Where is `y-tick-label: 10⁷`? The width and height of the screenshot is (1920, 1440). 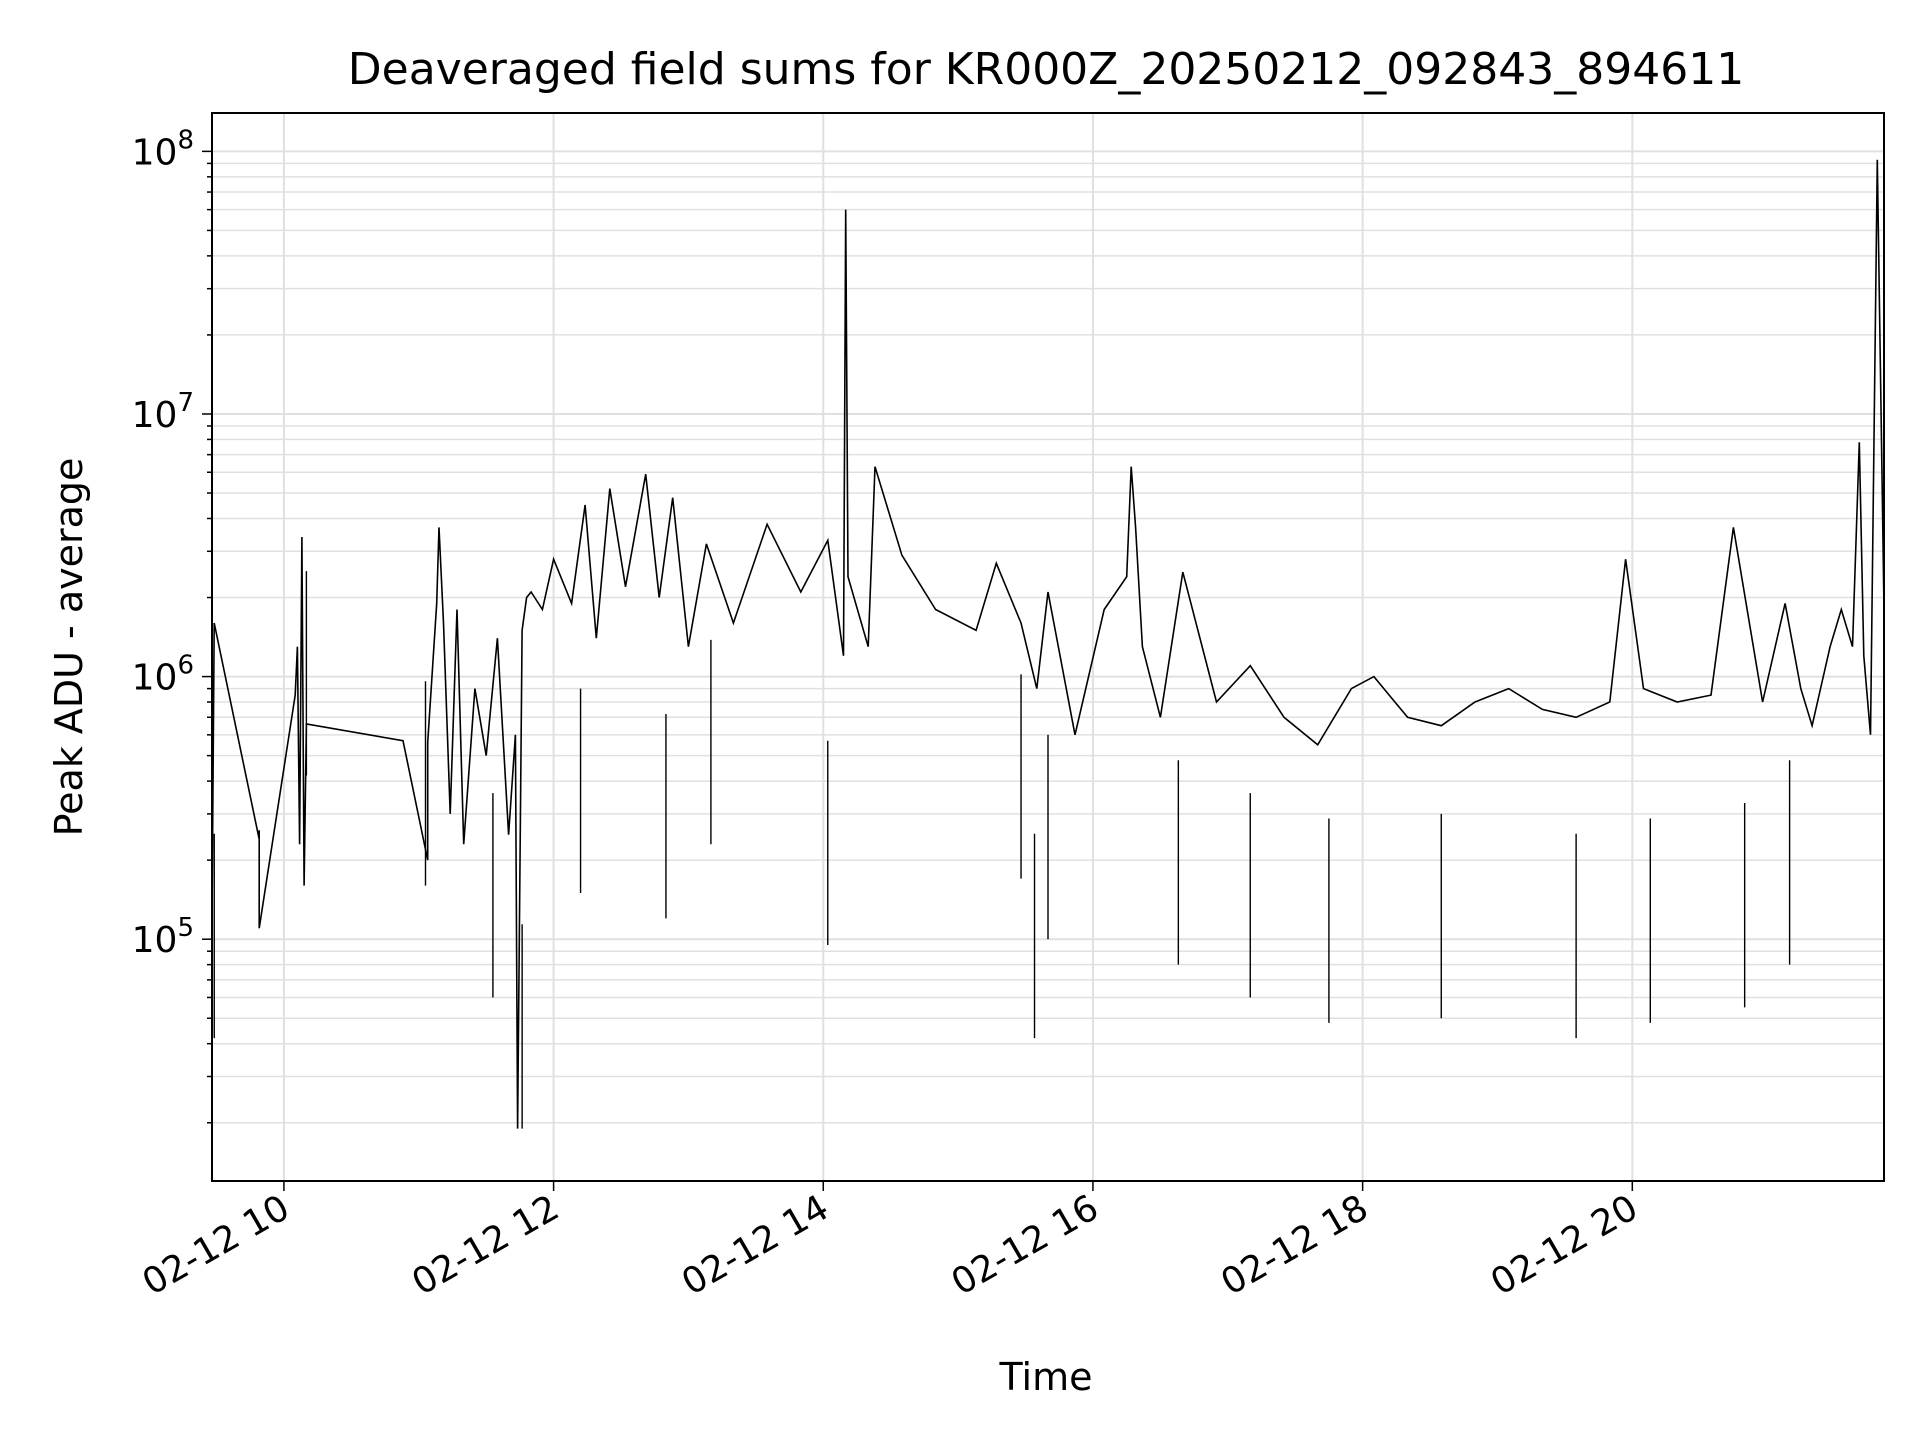
y-tick-label: 10⁷ is located at coordinates (163, 412).